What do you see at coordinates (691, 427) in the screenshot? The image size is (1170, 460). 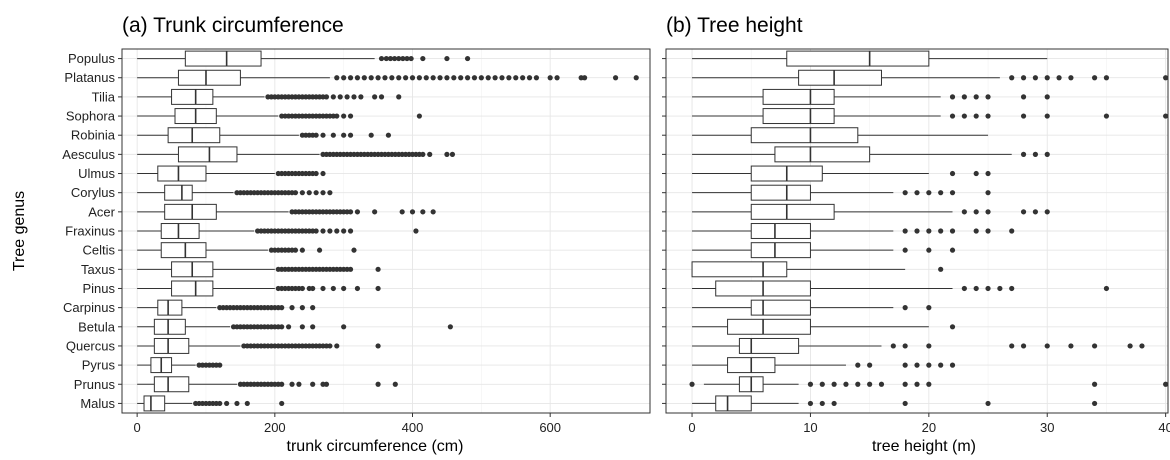 I see `x-tick-label: 0` at bounding box center [691, 427].